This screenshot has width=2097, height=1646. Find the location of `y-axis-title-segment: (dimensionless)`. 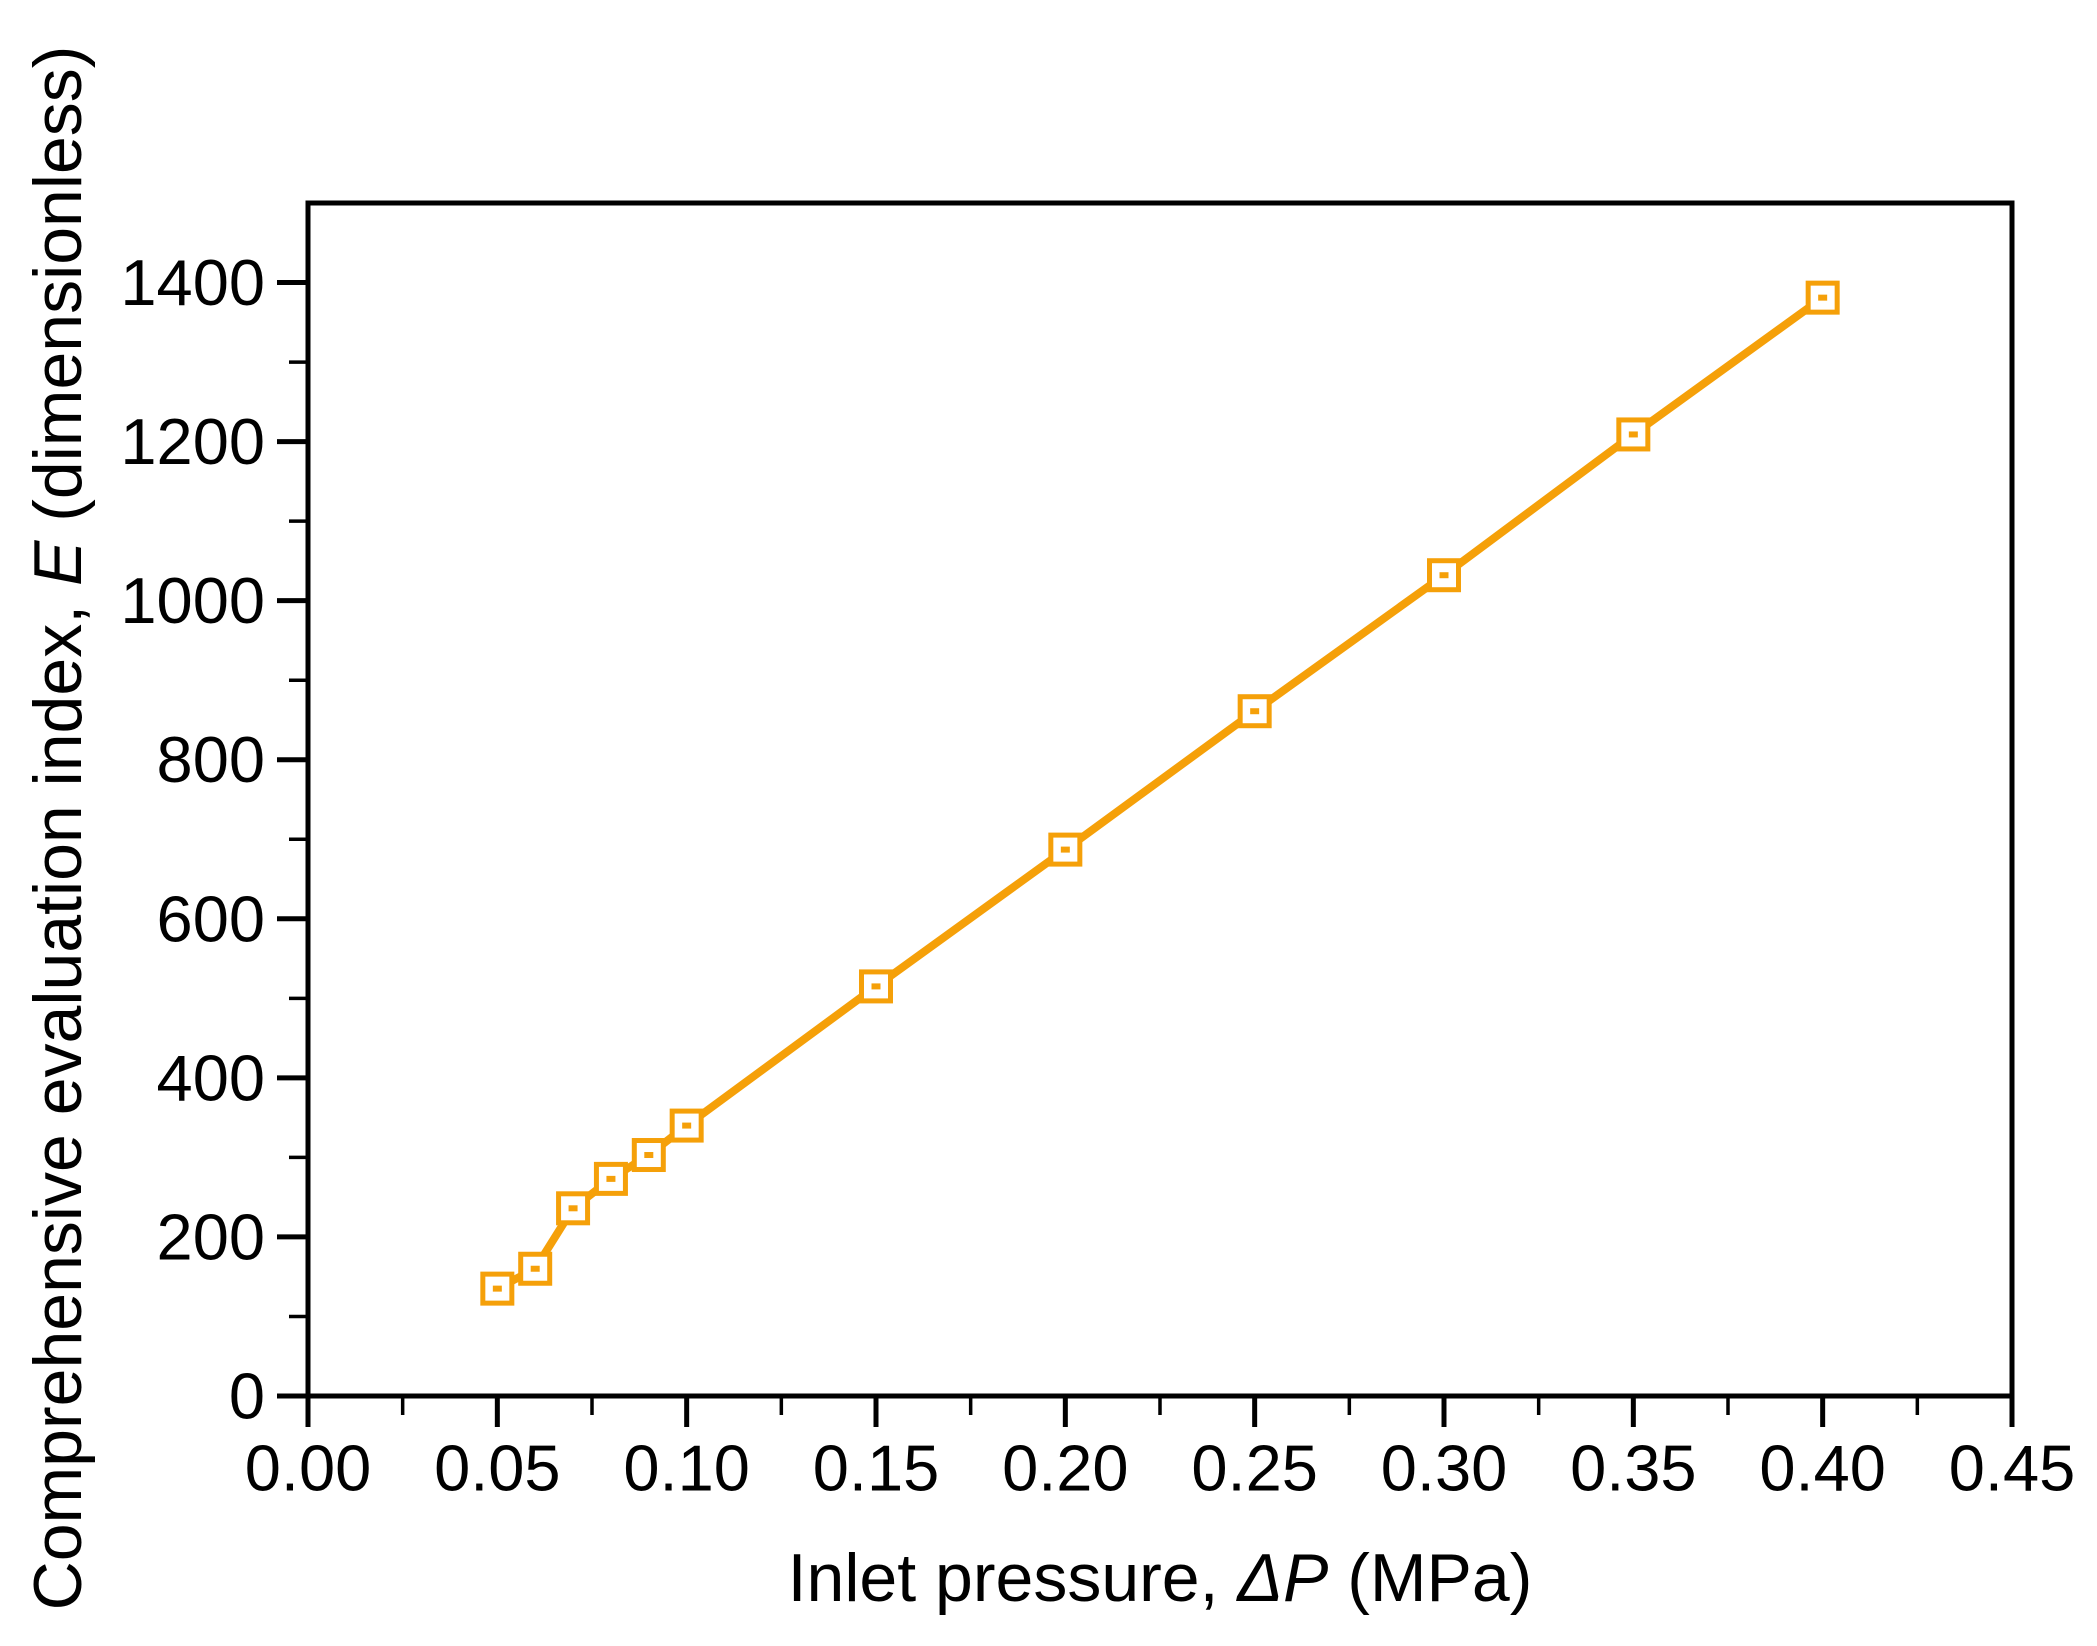

y-axis-title-segment: (dimensionless) is located at coordinates (58, 293).